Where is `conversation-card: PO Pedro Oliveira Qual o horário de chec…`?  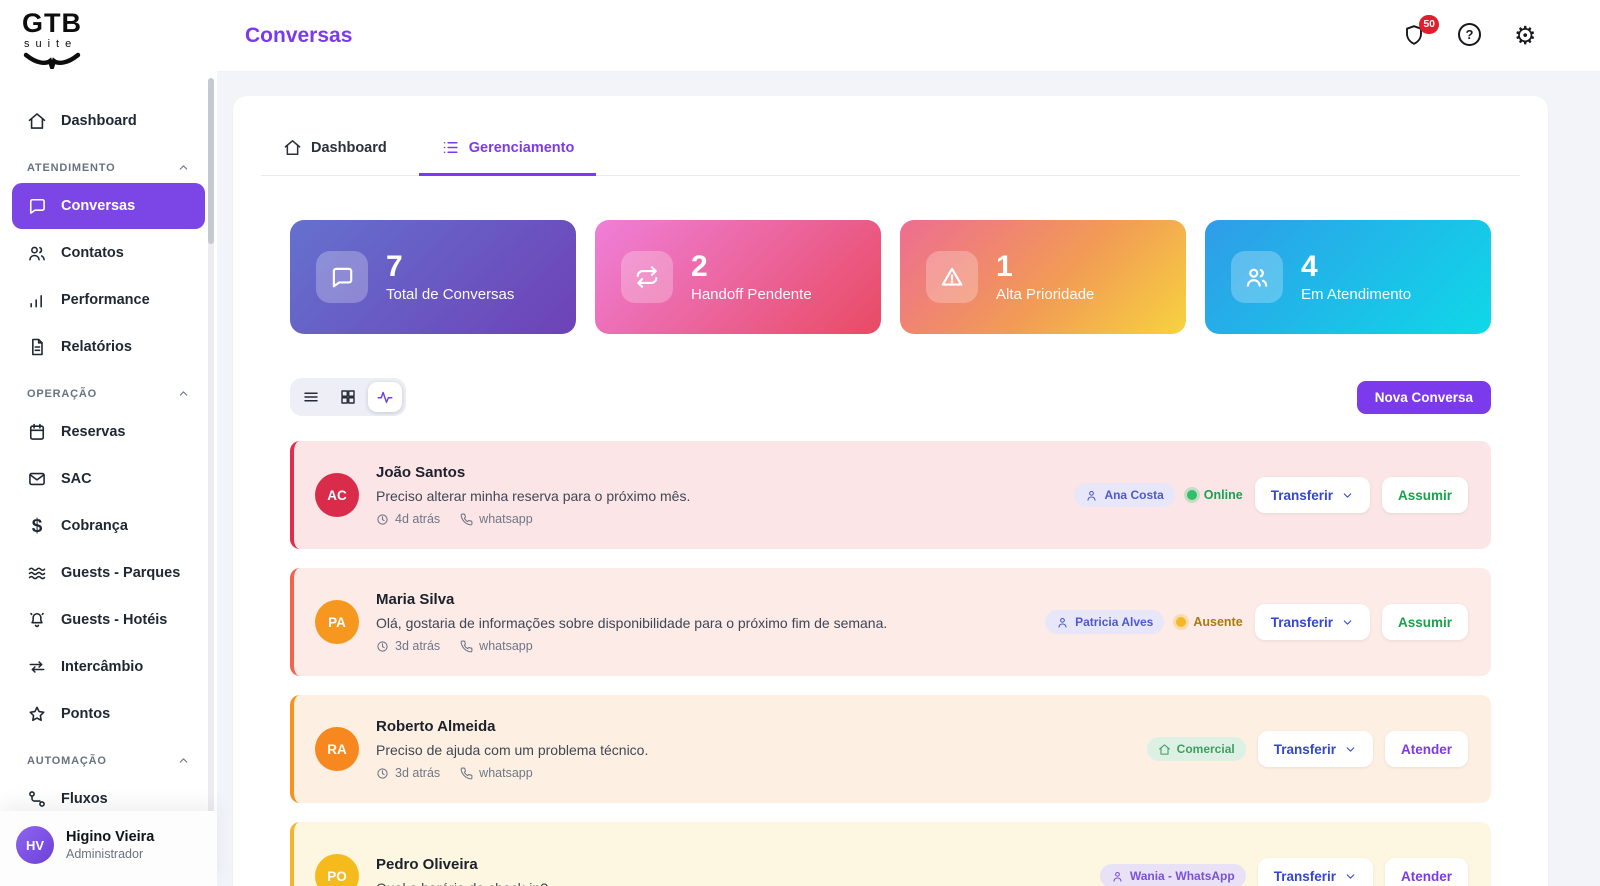
conversation-card: PO Pedro Oliveira Qual o horário de chec… is located at coordinates (890, 854).